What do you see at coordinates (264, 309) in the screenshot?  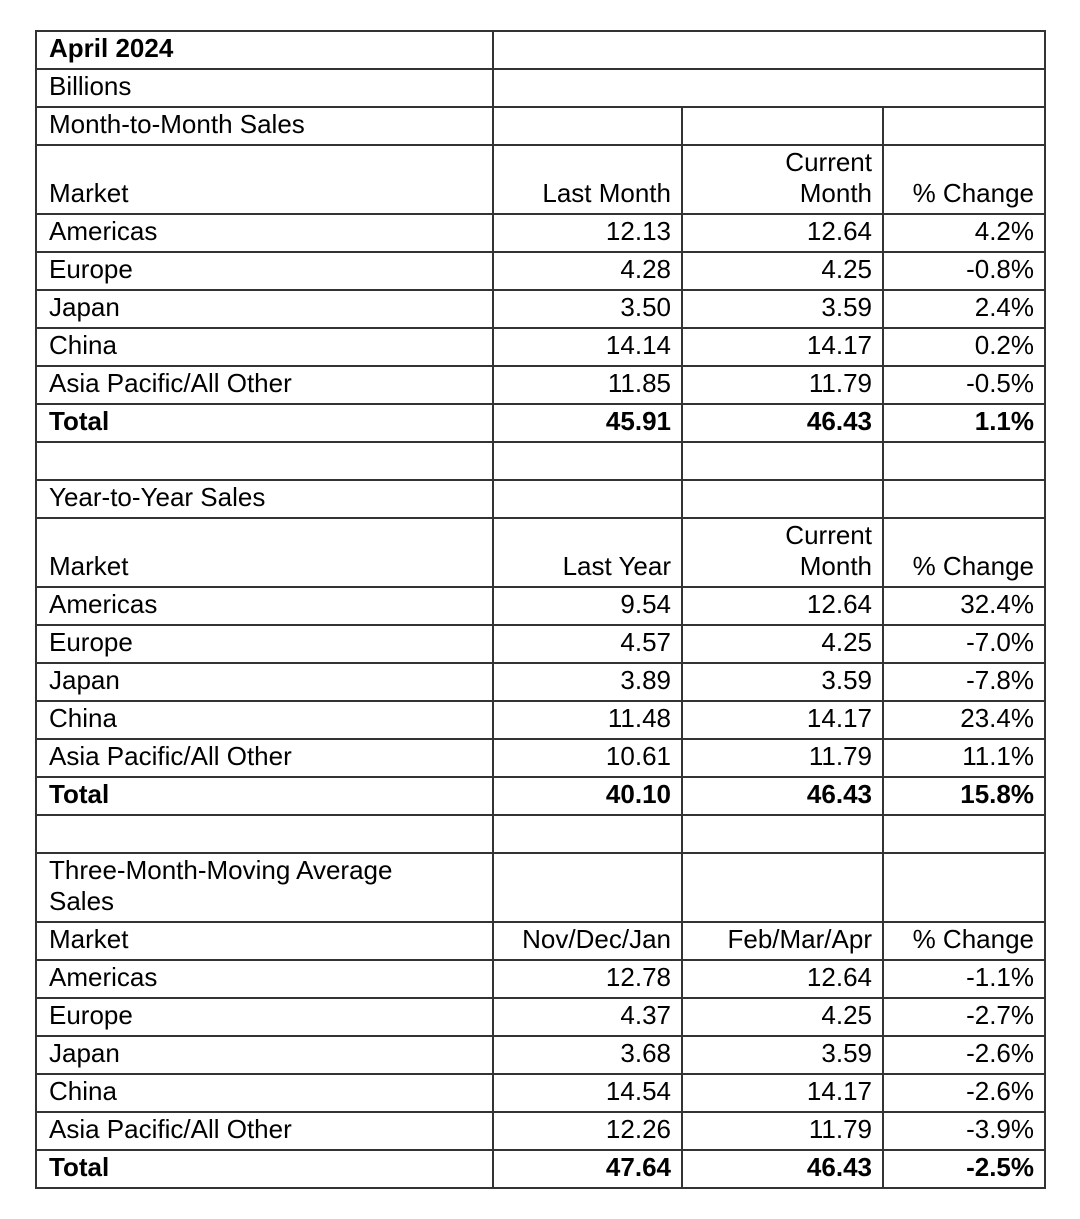 I see `market-cell: Japan` at bounding box center [264, 309].